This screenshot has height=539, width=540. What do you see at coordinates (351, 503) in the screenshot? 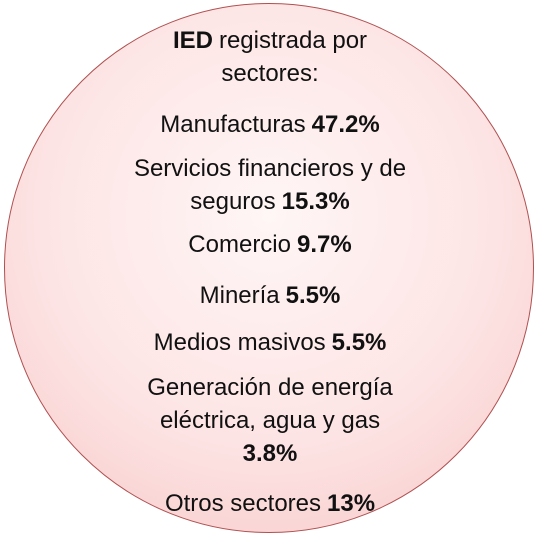
I see `item-value: 13%` at bounding box center [351, 503].